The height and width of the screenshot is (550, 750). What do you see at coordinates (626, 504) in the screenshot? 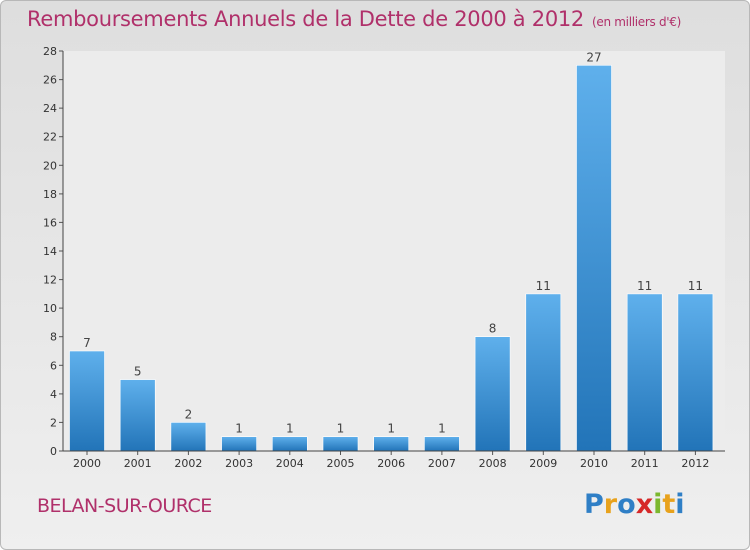
I see `logo-letter: o` at bounding box center [626, 504].